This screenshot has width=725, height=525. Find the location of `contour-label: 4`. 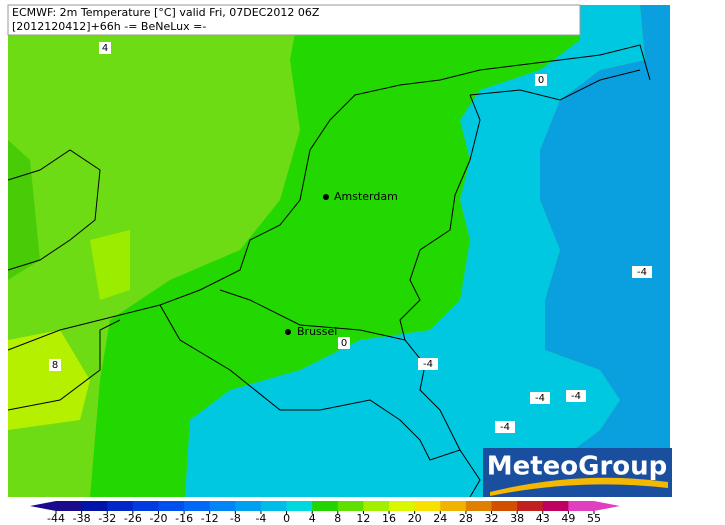

contour-label: 4 is located at coordinates (105, 48).